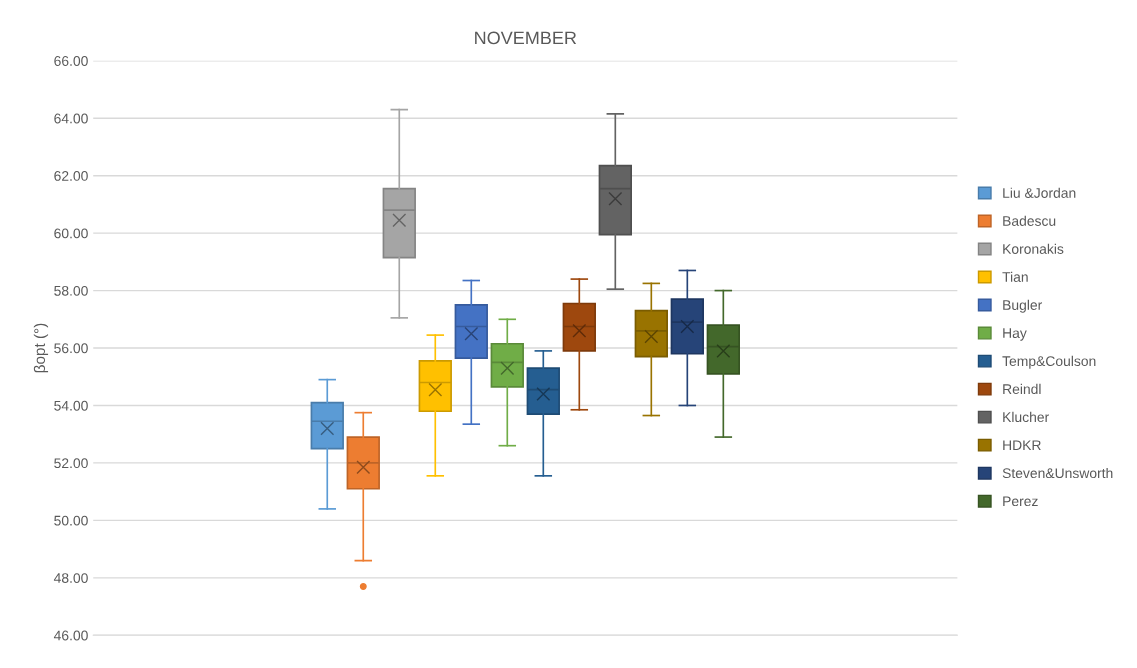  What do you see at coordinates (1049, 362) in the screenshot?
I see `legend-label: Temp&Coulson` at bounding box center [1049, 362].